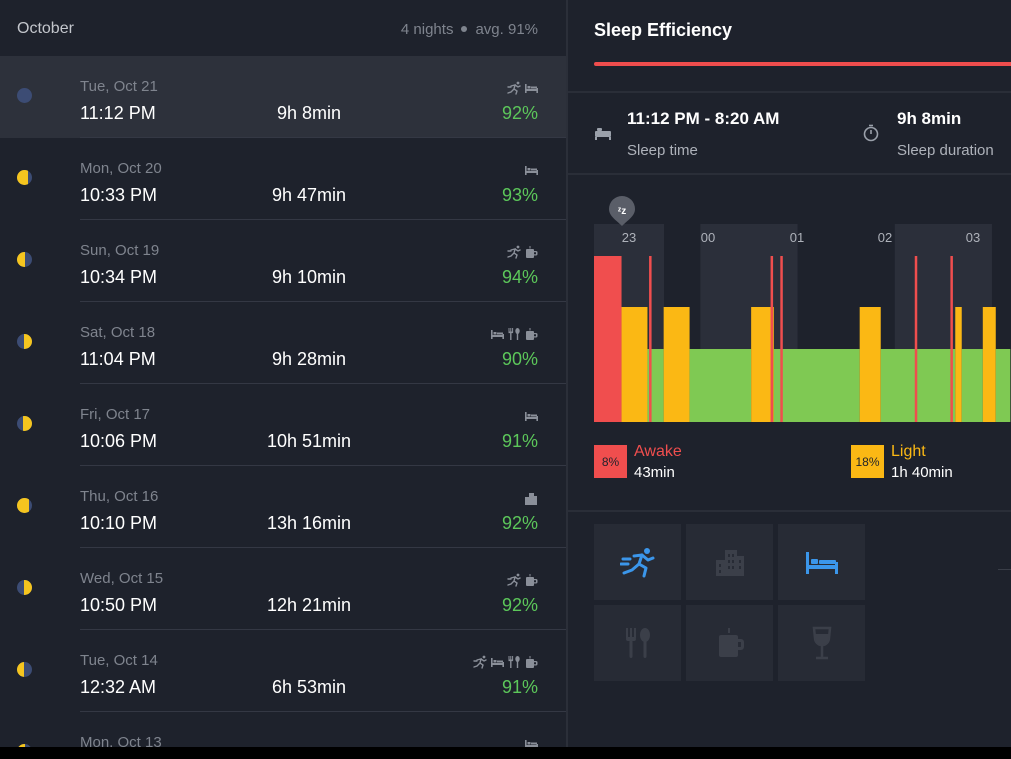 This screenshot has width=1011, height=759. I want to click on night-start-time: 10:06 PM, so click(119, 441).